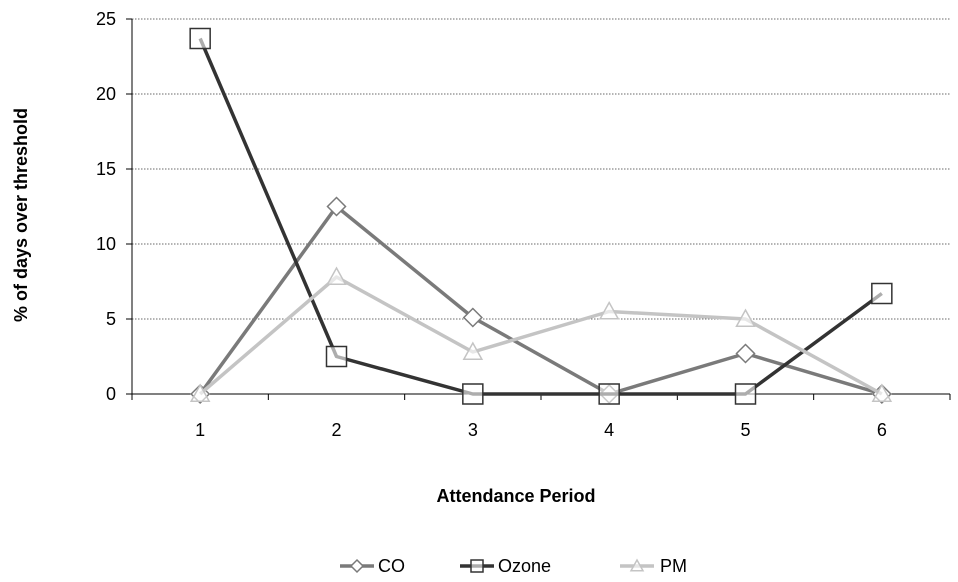 This screenshot has width=958, height=582. What do you see at coordinates (111, 319) in the screenshot?
I see `y-tick-label: 5` at bounding box center [111, 319].